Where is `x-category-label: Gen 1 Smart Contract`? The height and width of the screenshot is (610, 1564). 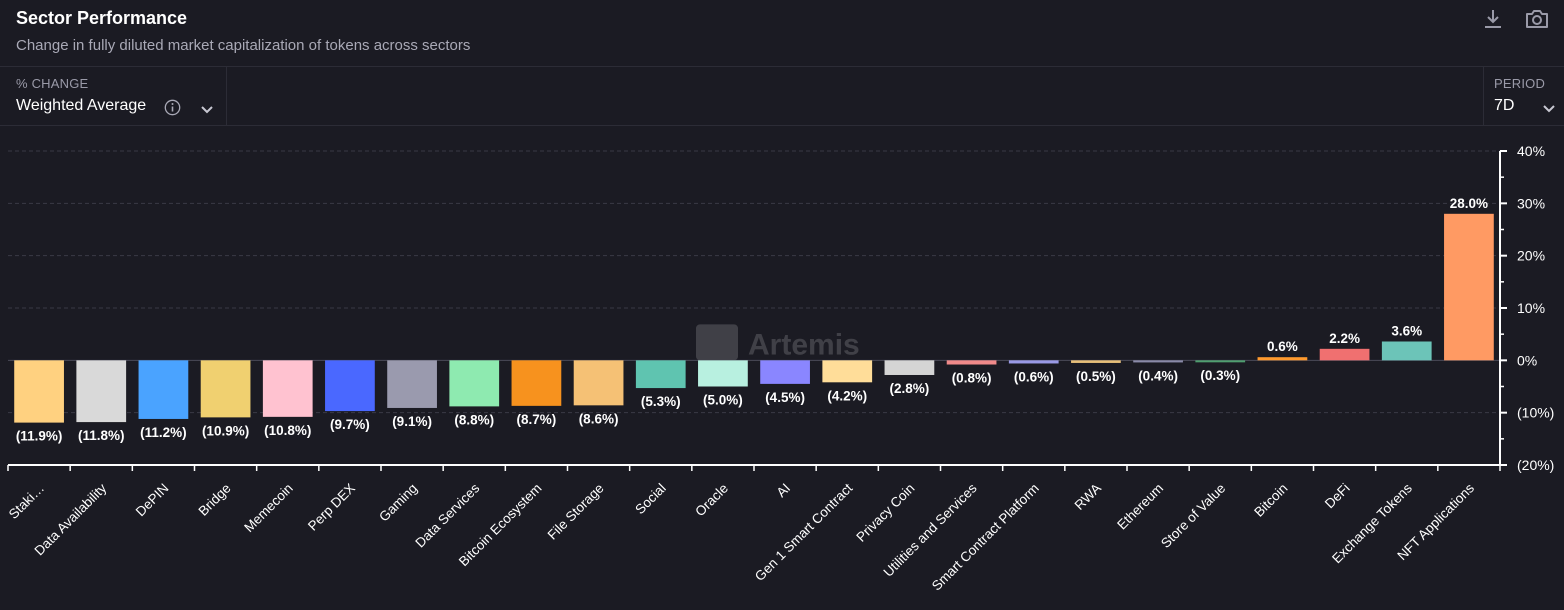 x-category-label: Gen 1 Smart Contract is located at coordinates (804, 532).